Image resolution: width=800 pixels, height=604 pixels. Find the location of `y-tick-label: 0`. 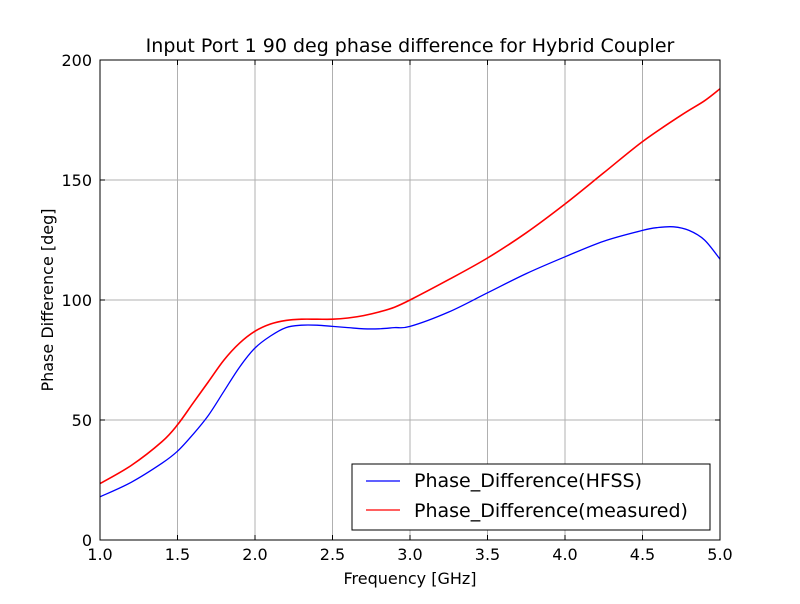

y-tick-label: 0 is located at coordinates (87, 540).